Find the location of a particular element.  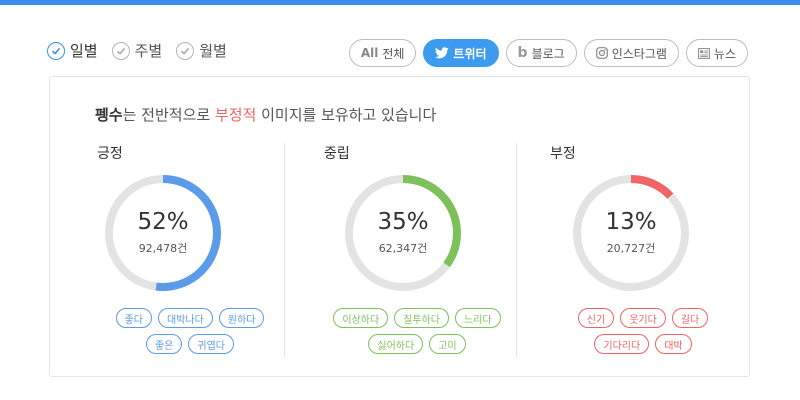

keyword-chip: 대박 is located at coordinates (673, 344).